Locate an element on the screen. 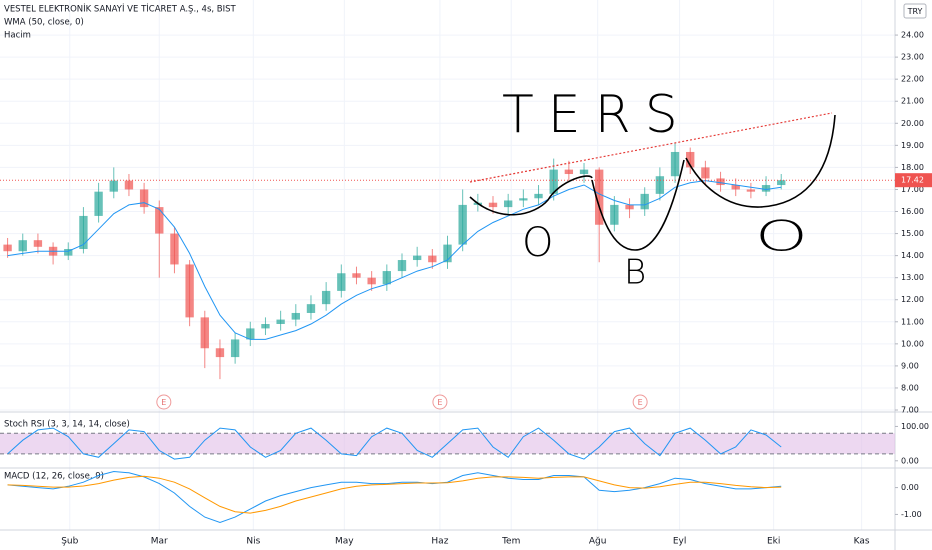 The height and width of the screenshot is (550, 932). y-tick-label: 100.00 is located at coordinates (915, 426).